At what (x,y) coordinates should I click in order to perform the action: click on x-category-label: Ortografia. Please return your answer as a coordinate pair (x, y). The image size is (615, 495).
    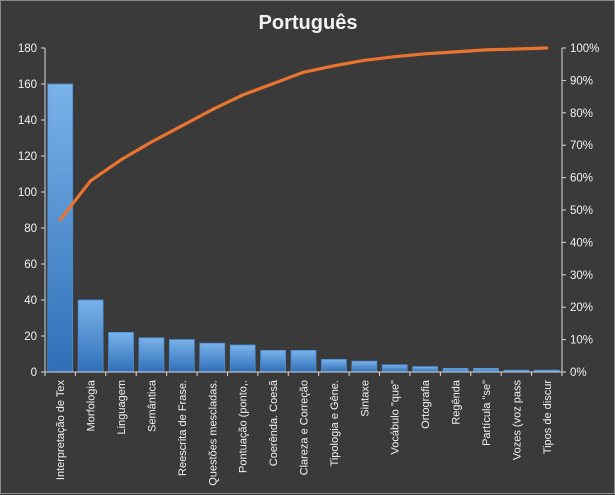
    Looking at the image, I should click on (426, 404).